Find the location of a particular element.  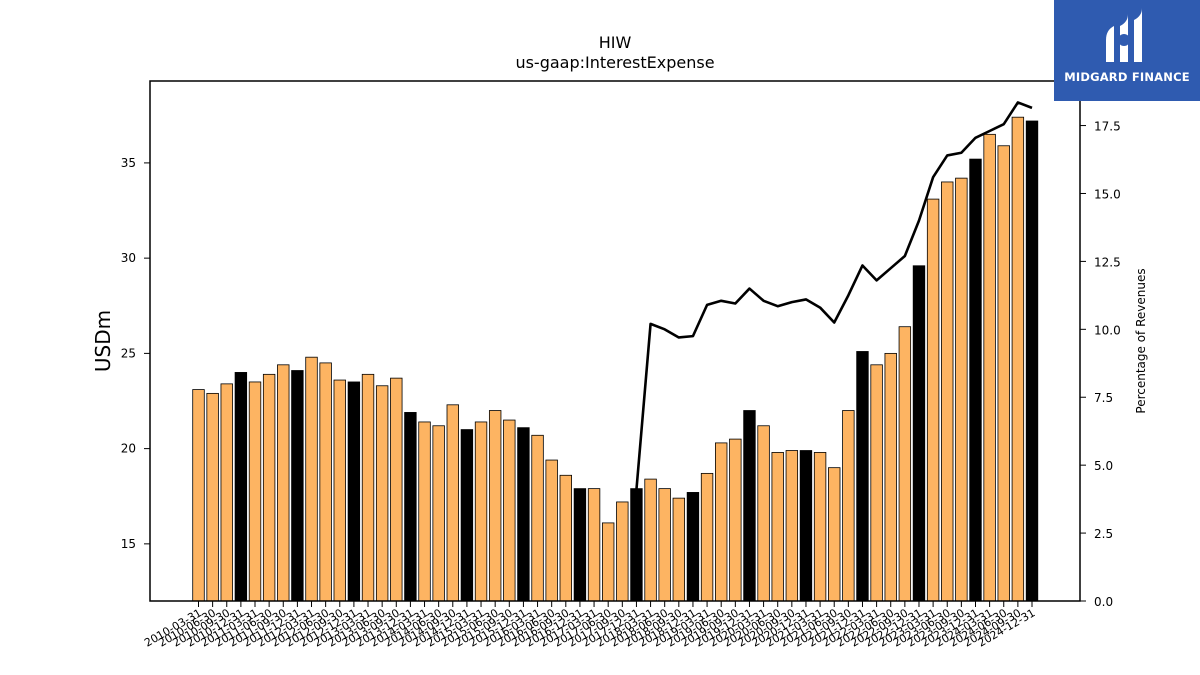

y2-tick-label: 17.5 is located at coordinates (1107, 127).